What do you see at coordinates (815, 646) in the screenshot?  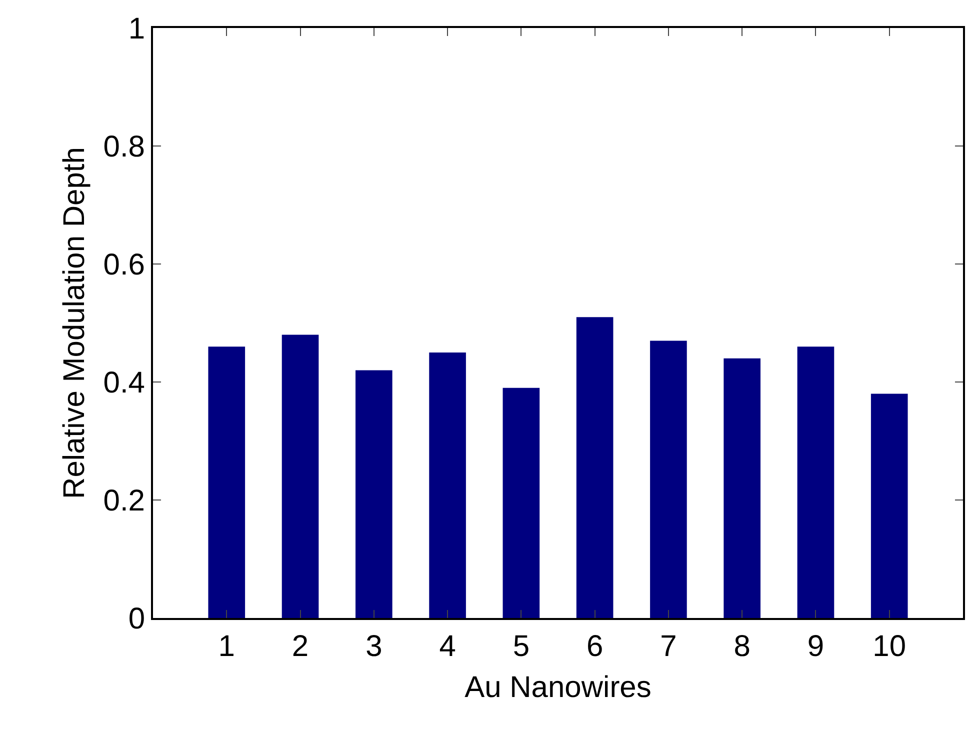 I see `x-tick-label: 9` at bounding box center [815, 646].